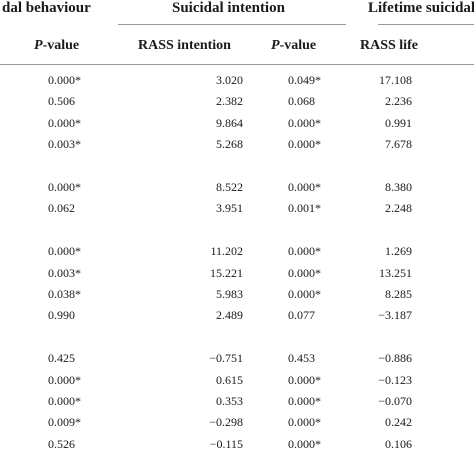 The height and width of the screenshot is (474, 474). I want to click on table-cell: 0.991, so click(398, 122).